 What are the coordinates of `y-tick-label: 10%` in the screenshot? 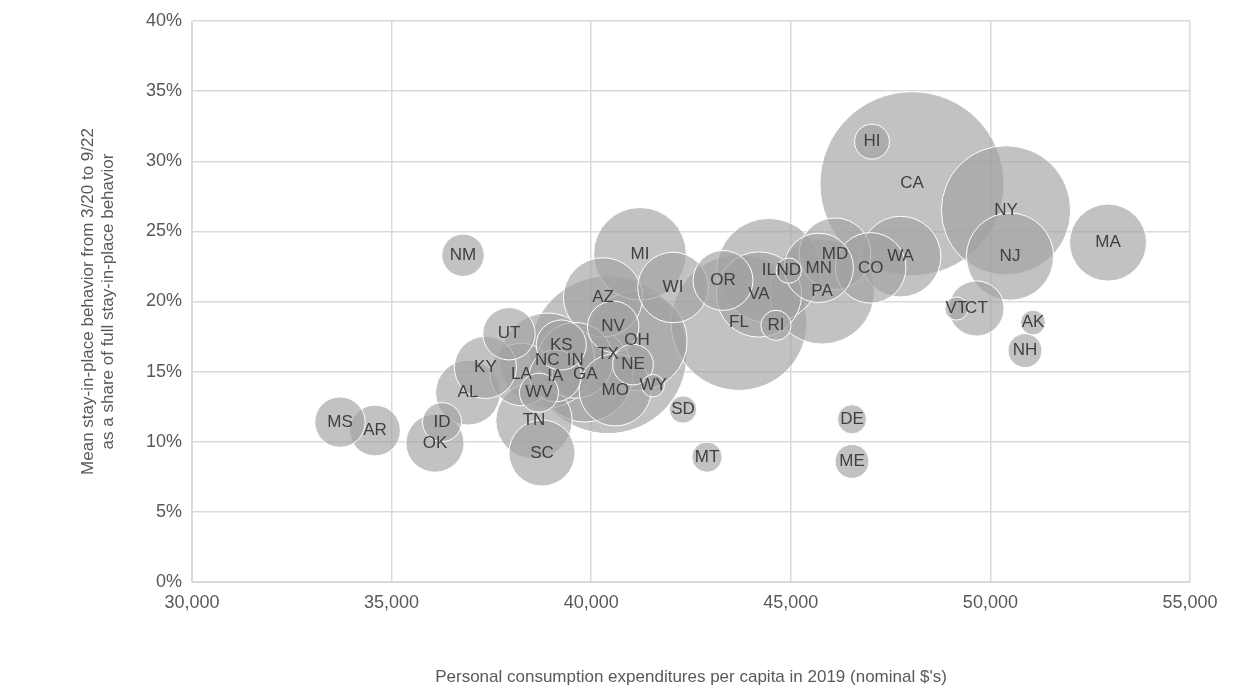 It's located at (163, 440).